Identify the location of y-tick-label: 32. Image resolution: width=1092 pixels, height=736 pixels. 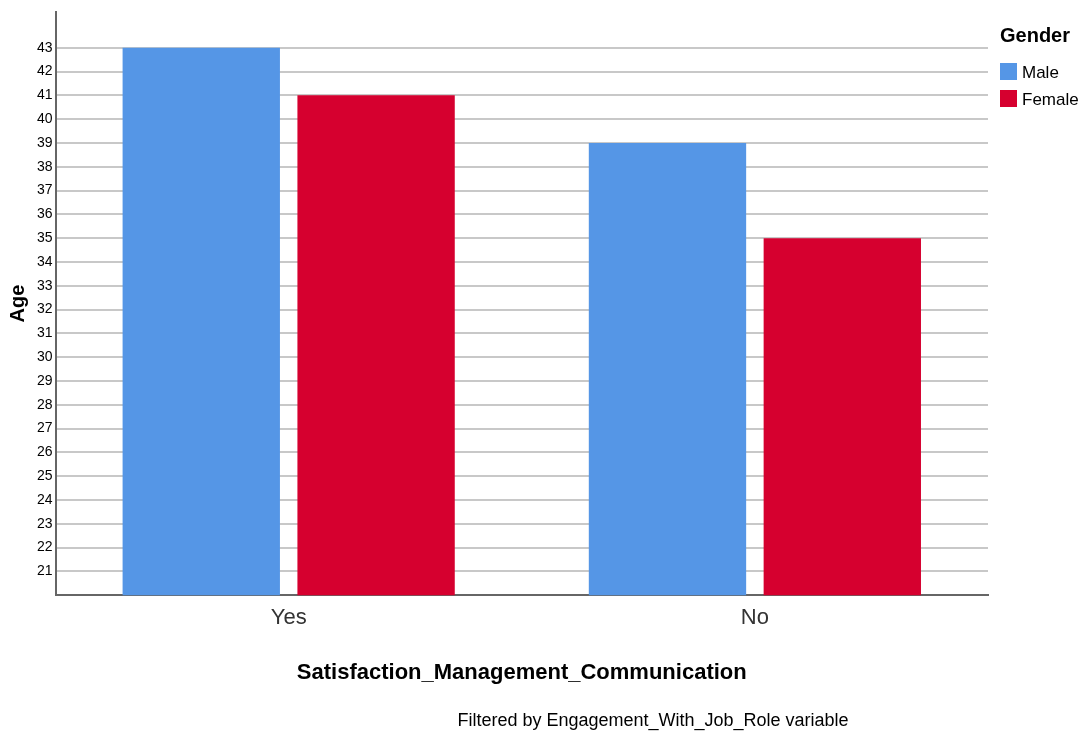
(44, 308).